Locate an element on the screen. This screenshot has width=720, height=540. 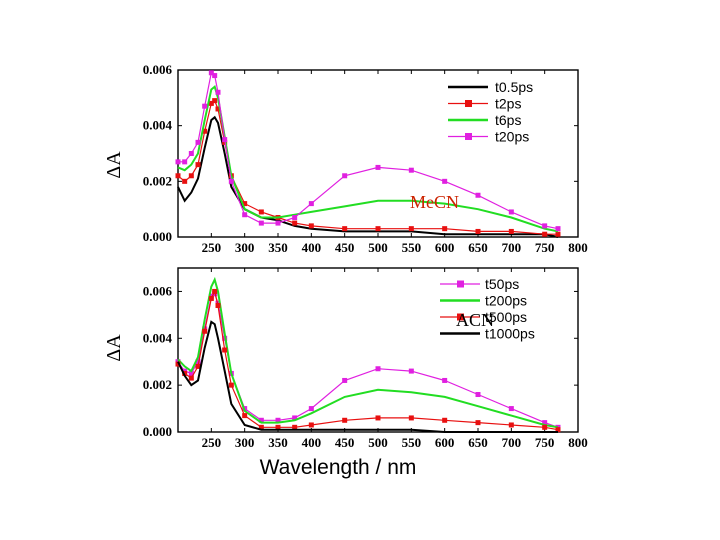
legend-label: t2ps is located at coordinates (508, 104).